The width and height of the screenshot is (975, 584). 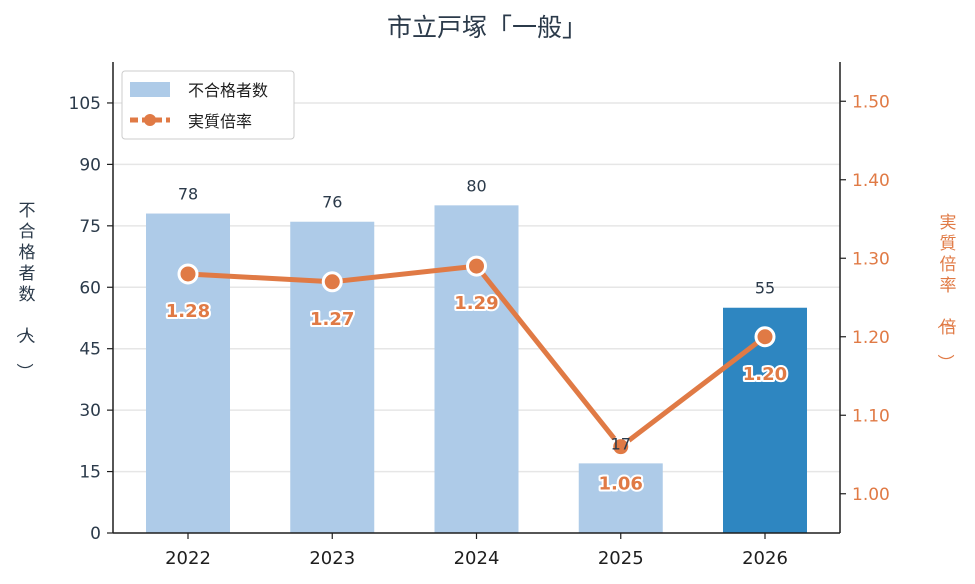 I want to click on legend-label-bars: 不合格者数, so click(x=228, y=90).